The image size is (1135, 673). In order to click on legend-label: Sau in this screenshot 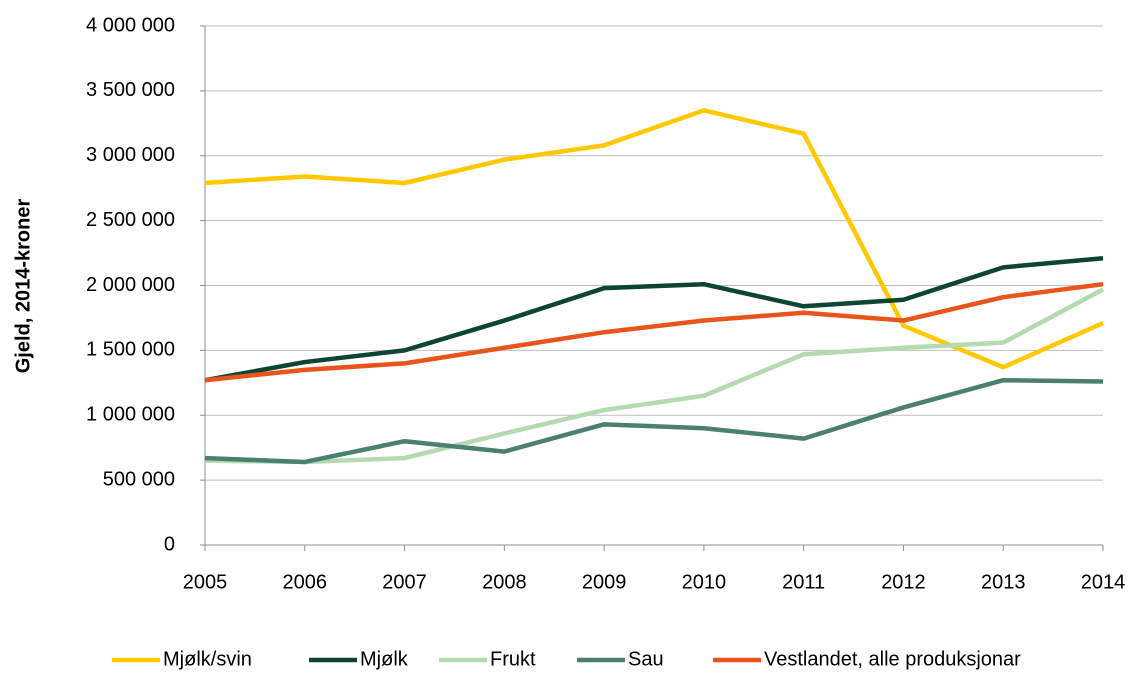, I will do `click(646, 659)`.